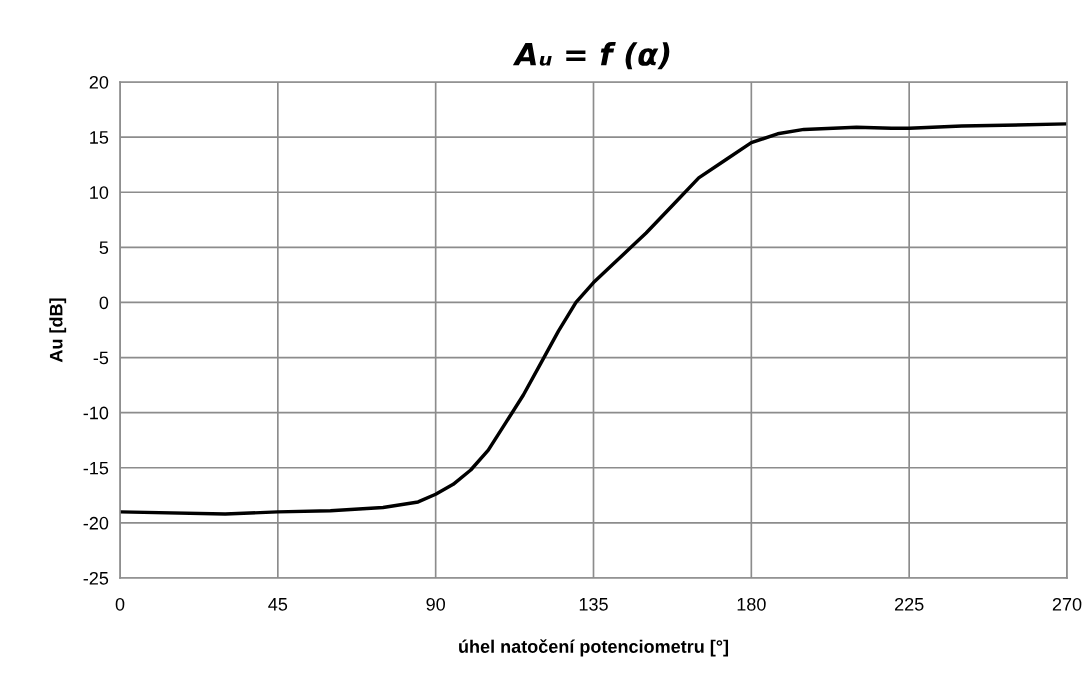 This screenshot has width=1091, height=689. Describe the element at coordinates (435, 604) in the screenshot. I see `x-tick-label: 90` at that location.